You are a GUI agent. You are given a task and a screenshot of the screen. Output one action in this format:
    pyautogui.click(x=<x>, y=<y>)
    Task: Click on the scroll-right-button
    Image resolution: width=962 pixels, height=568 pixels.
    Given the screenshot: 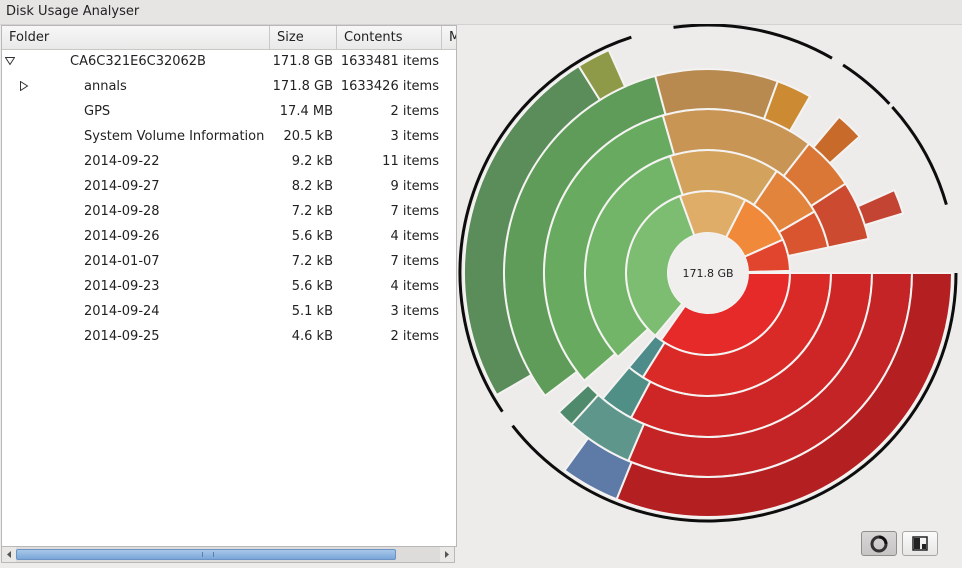 What is the action you would take?
    pyautogui.click(x=447, y=554)
    